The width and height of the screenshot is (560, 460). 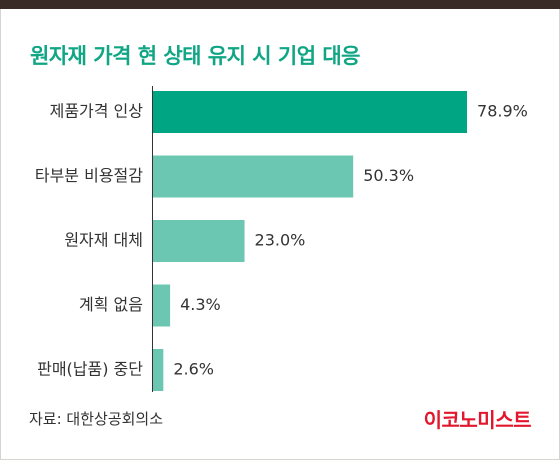 What do you see at coordinates (502, 111) in the screenshot?
I see `value-label: 78.9%` at bounding box center [502, 111].